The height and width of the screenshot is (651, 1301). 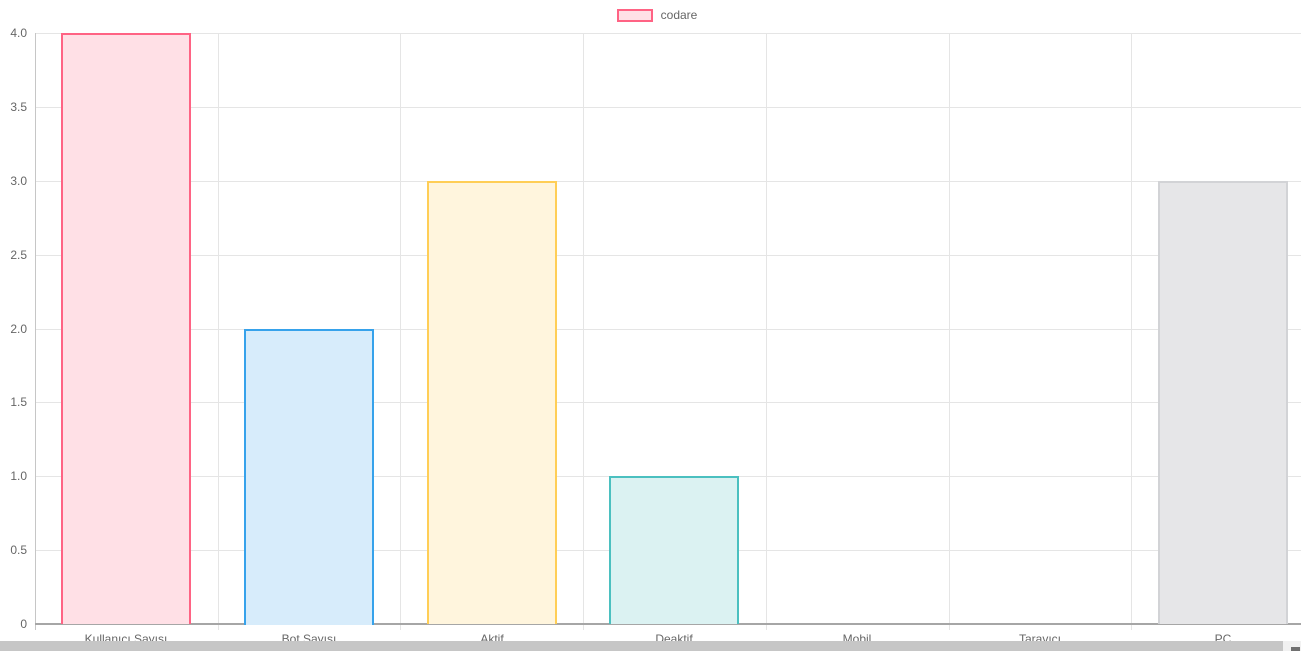 What do you see at coordinates (18, 329) in the screenshot?
I see `y-axis-tick-label: 2.0` at bounding box center [18, 329].